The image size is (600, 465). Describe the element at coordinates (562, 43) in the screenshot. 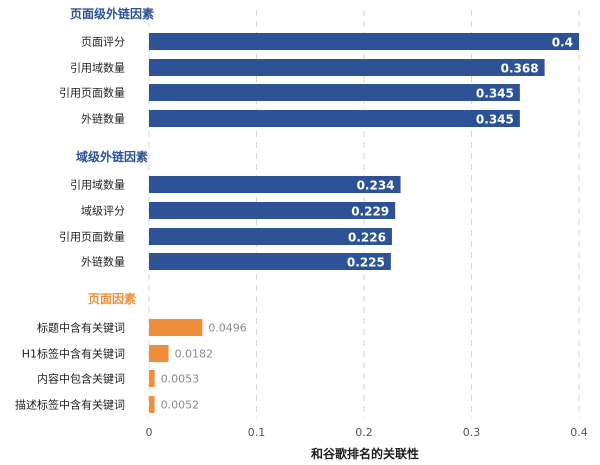

I see `data-label: 0.4` at that location.